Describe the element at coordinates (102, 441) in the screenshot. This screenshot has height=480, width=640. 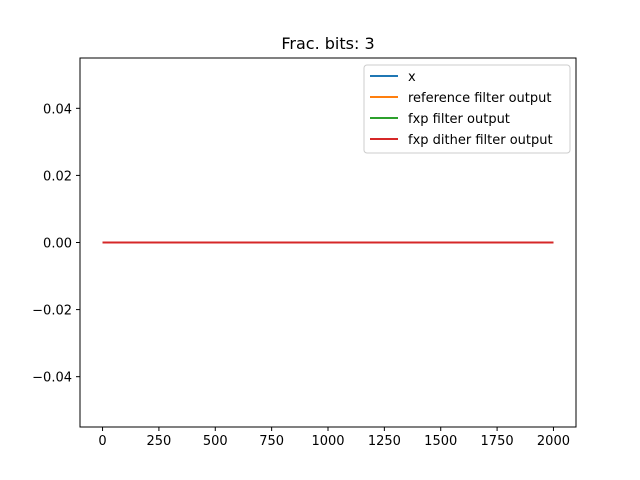
I see `x-tick-label: 0` at that location.